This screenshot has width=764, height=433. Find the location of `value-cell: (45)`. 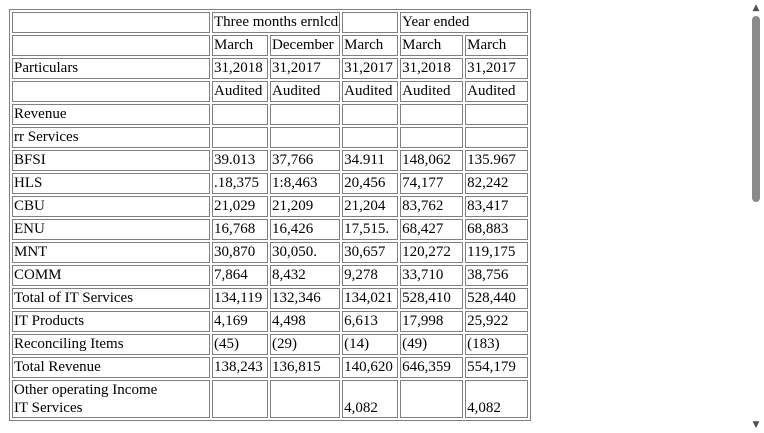

value-cell: (45) is located at coordinates (240, 344).